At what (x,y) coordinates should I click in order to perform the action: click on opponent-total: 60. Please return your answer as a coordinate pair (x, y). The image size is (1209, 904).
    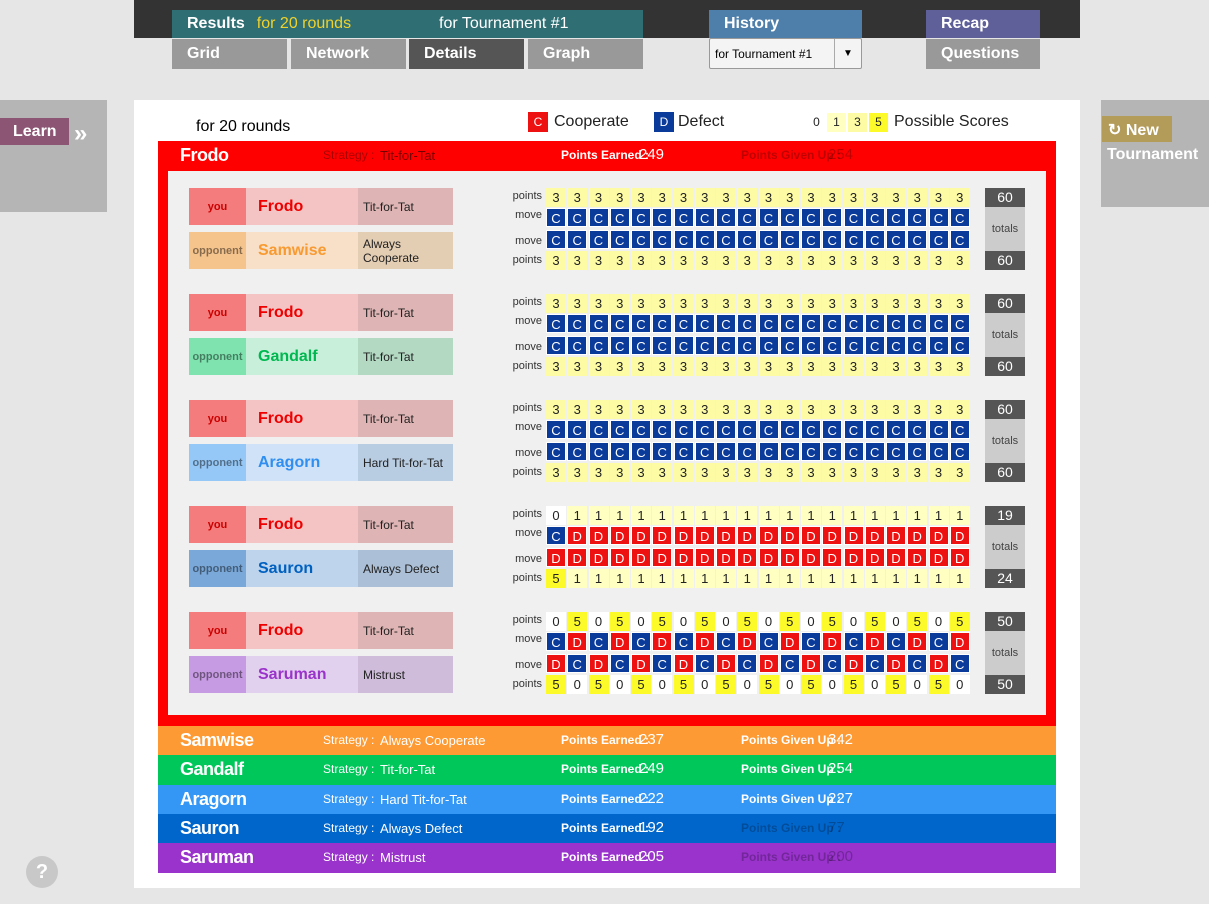
    Looking at the image, I should click on (1005, 366).